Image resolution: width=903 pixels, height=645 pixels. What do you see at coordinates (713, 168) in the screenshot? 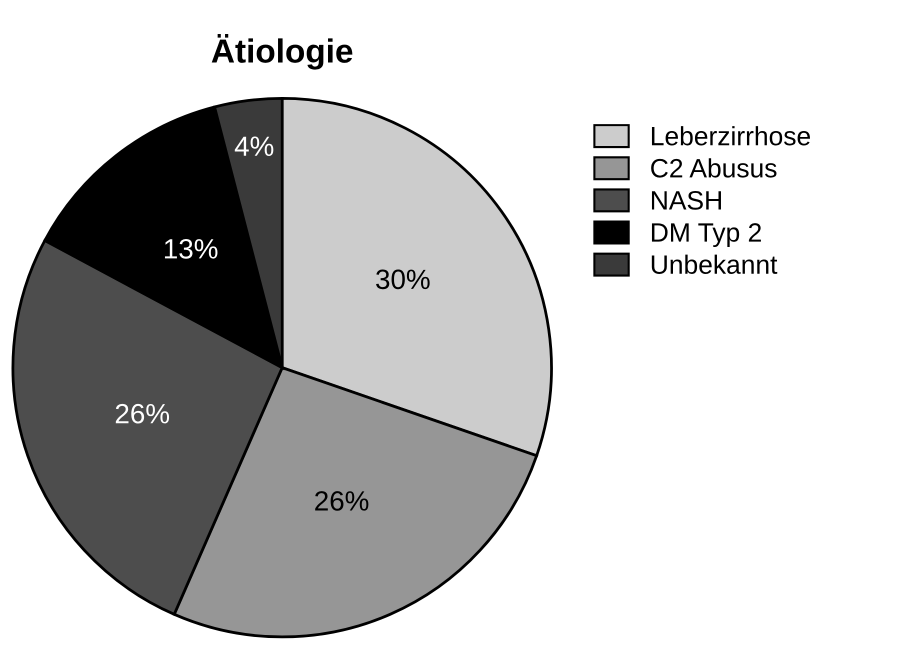
I see `legend-label: C2 Abusus` at bounding box center [713, 168].